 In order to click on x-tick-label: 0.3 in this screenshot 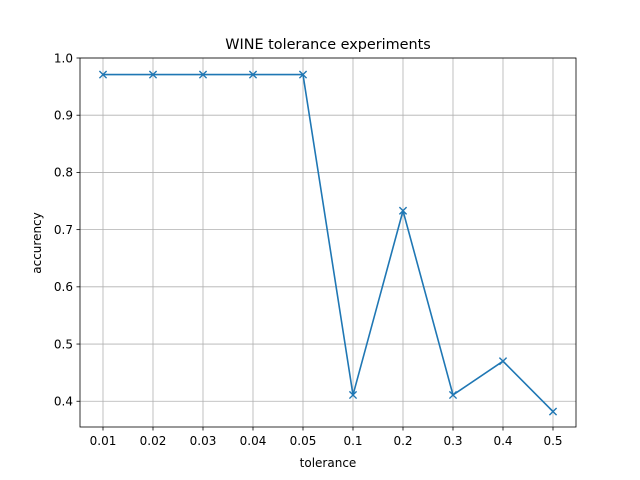, I will do `click(452, 441)`.